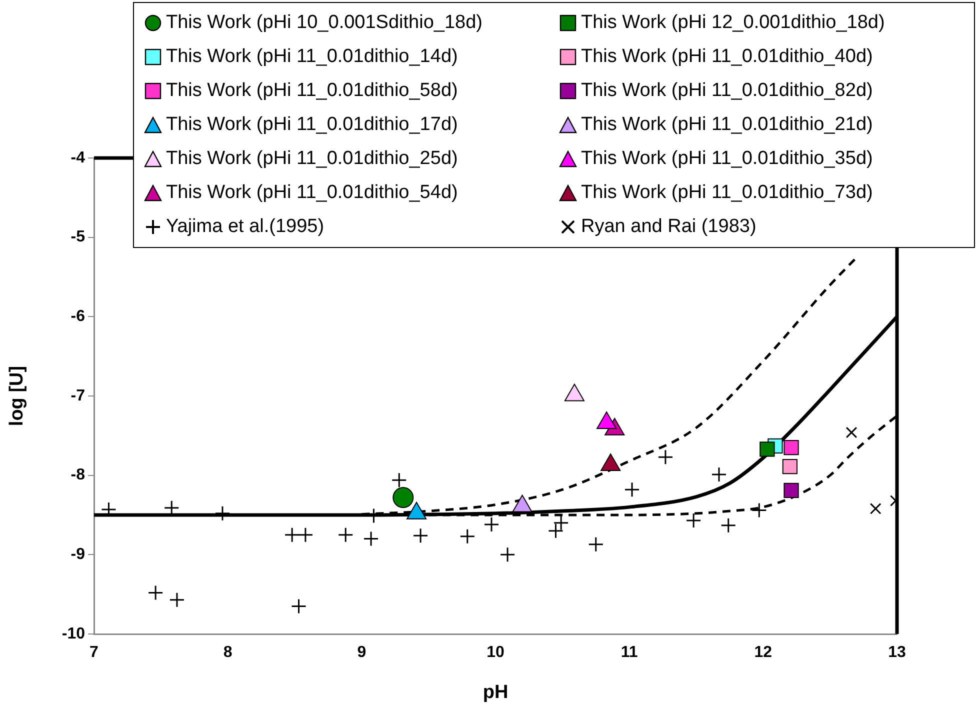 Image resolution: width=978 pixels, height=708 pixels. What do you see at coordinates (312, 193) in the screenshot?
I see `legend-label: This Work (pHi 11_0.01dithio_54d)` at bounding box center [312, 193].